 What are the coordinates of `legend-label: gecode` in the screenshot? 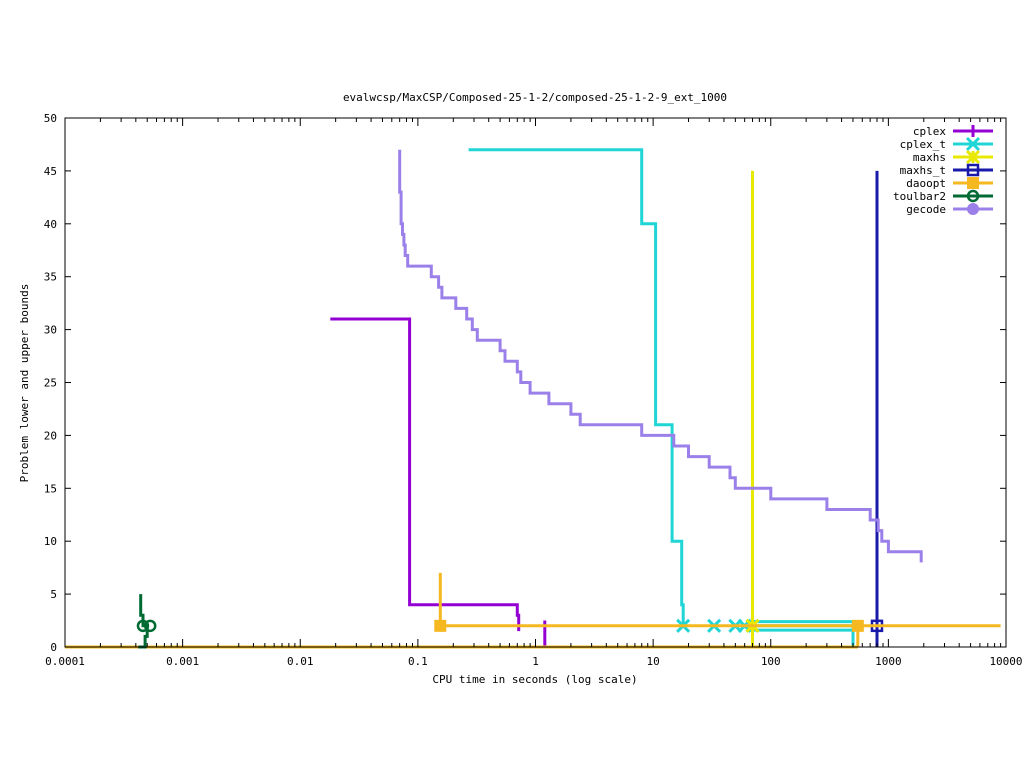 It's located at (926, 209).